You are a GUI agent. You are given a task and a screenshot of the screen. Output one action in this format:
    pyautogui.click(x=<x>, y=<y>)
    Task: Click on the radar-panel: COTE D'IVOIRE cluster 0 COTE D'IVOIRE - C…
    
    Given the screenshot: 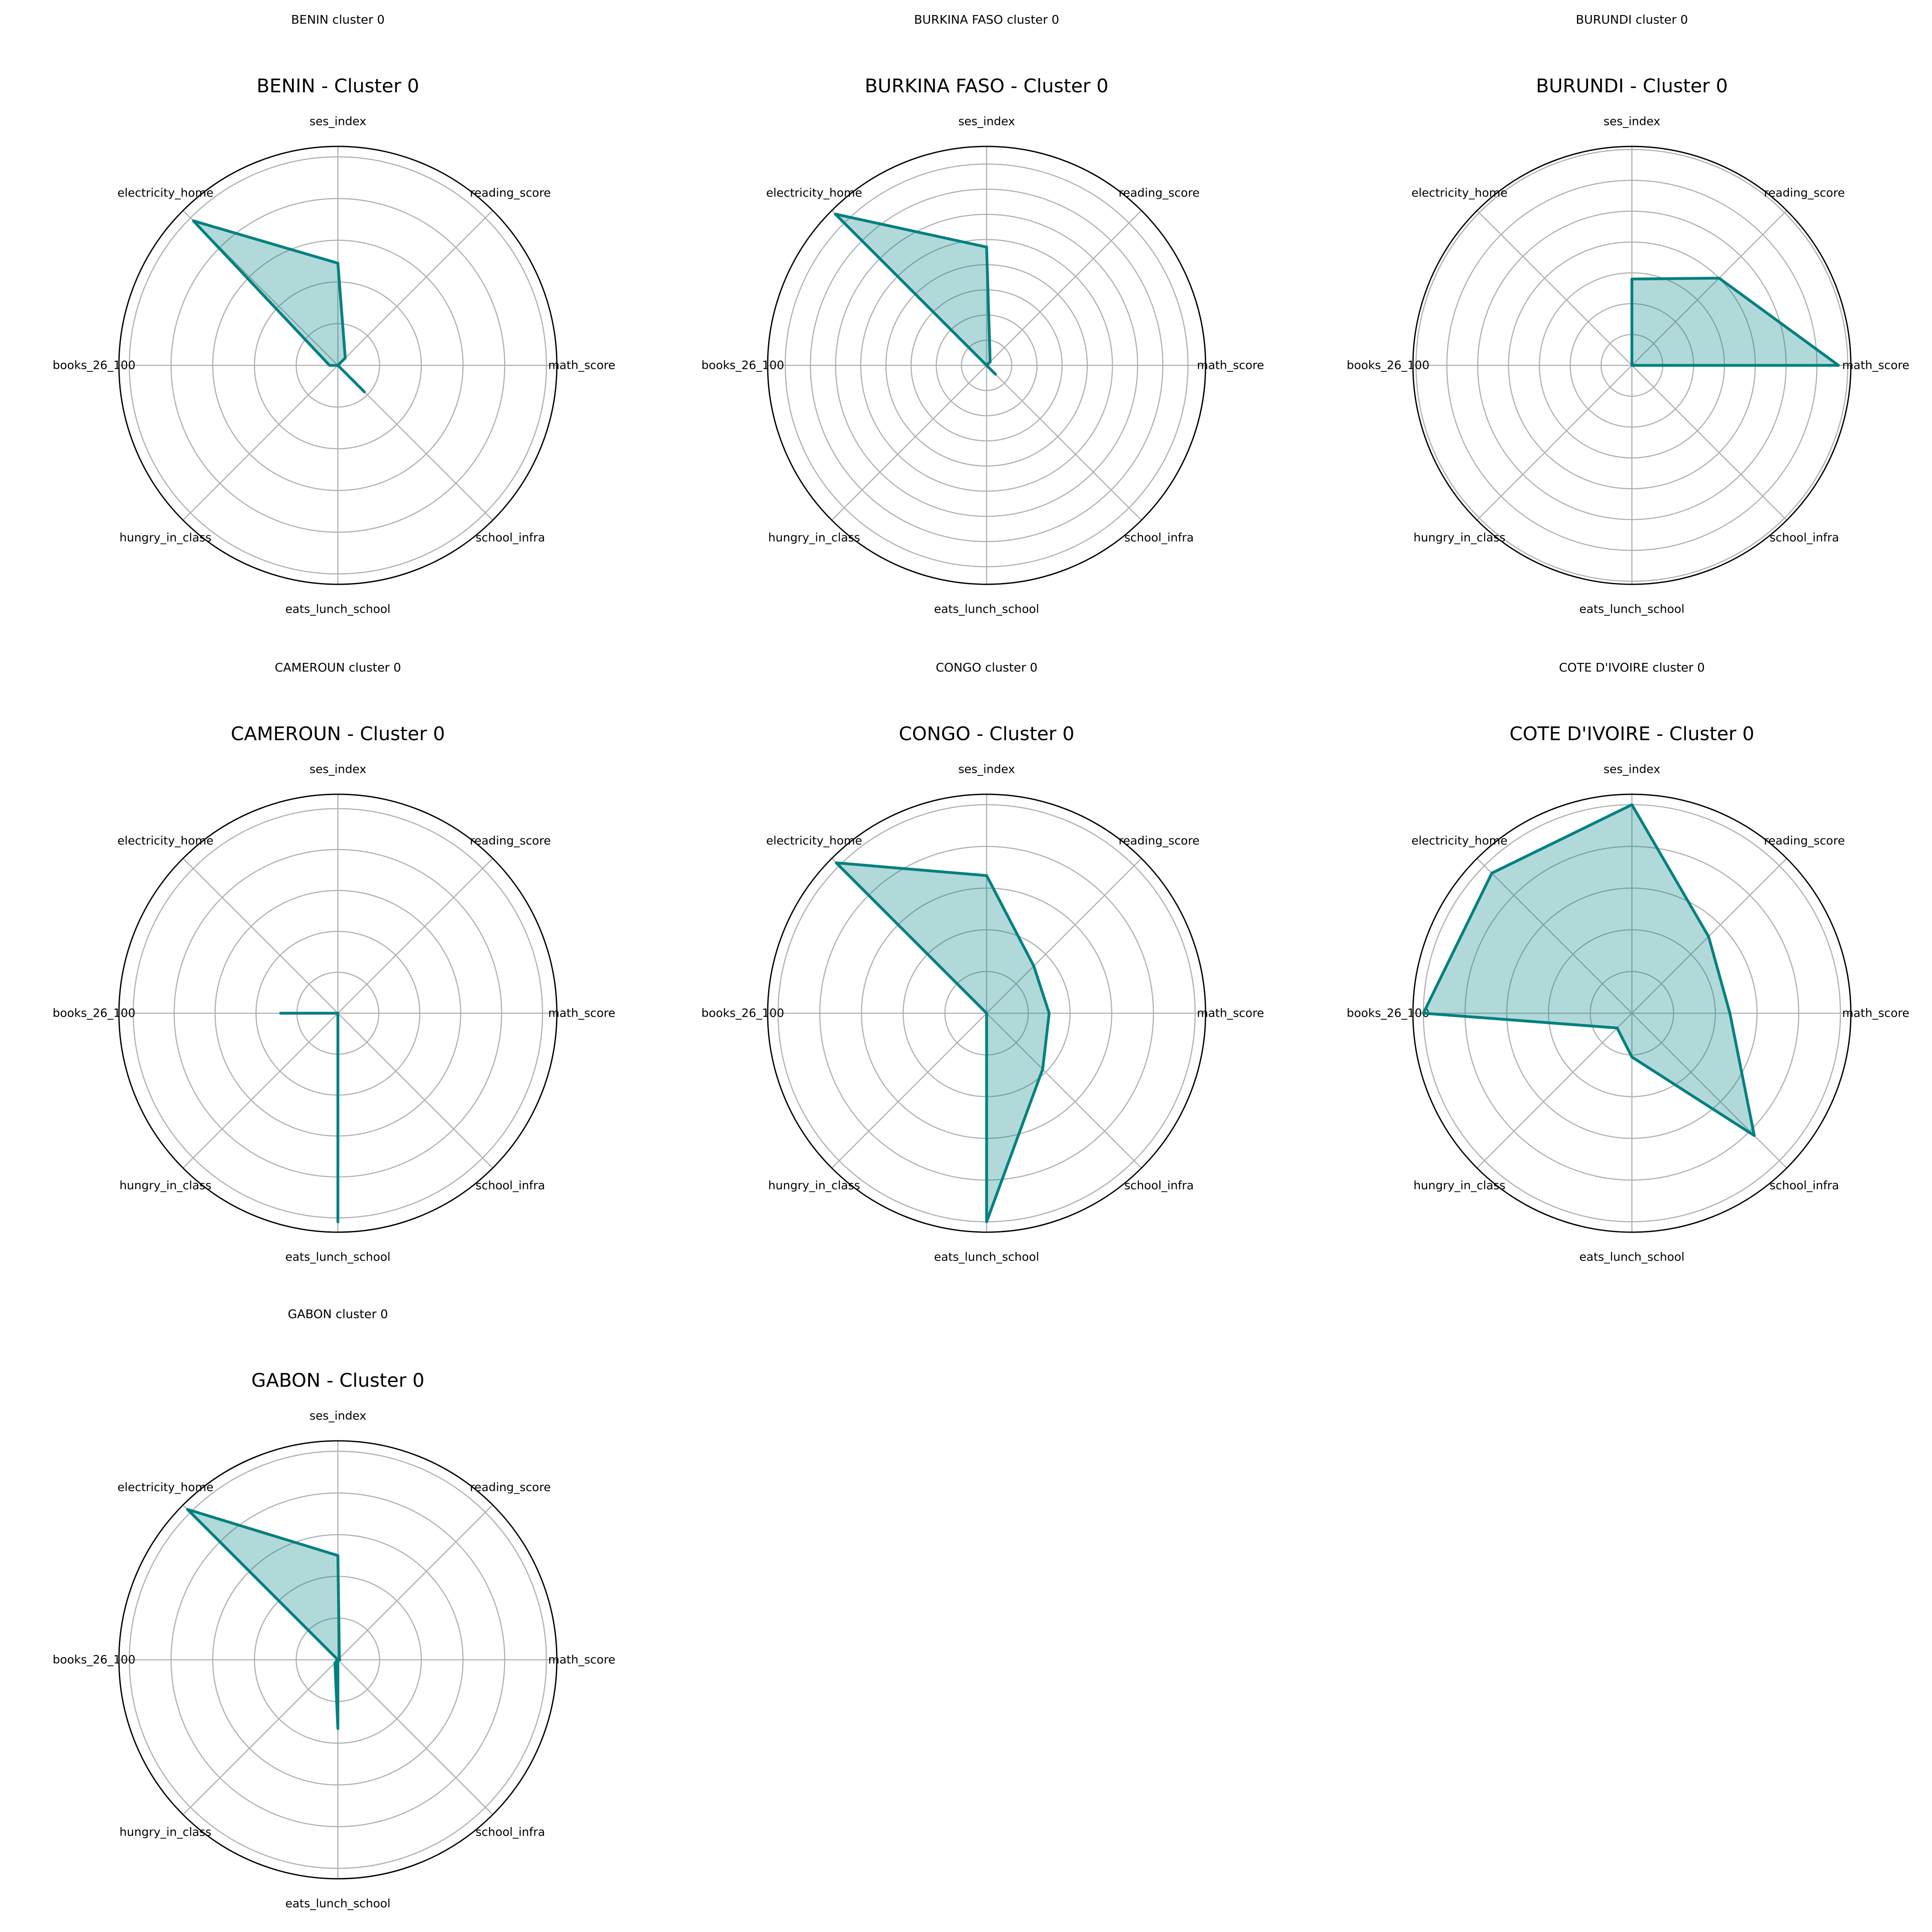 What is the action you would take?
    pyautogui.click(x=1628, y=962)
    